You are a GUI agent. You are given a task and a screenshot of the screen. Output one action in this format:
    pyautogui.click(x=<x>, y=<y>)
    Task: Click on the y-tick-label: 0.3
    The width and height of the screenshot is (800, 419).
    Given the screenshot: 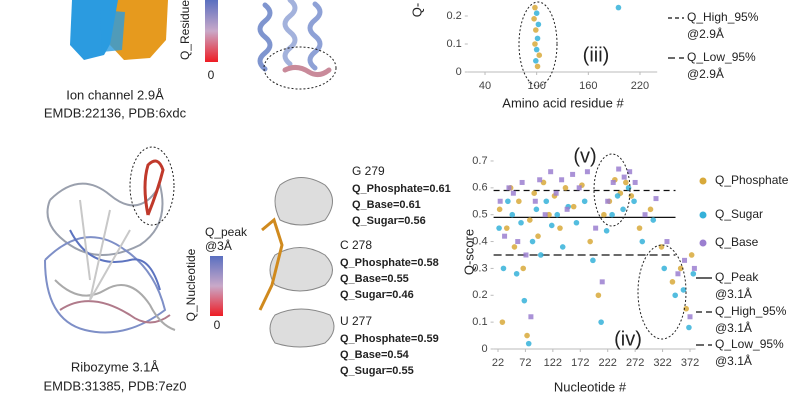 What is the action you would take?
    pyautogui.click(x=479, y=268)
    